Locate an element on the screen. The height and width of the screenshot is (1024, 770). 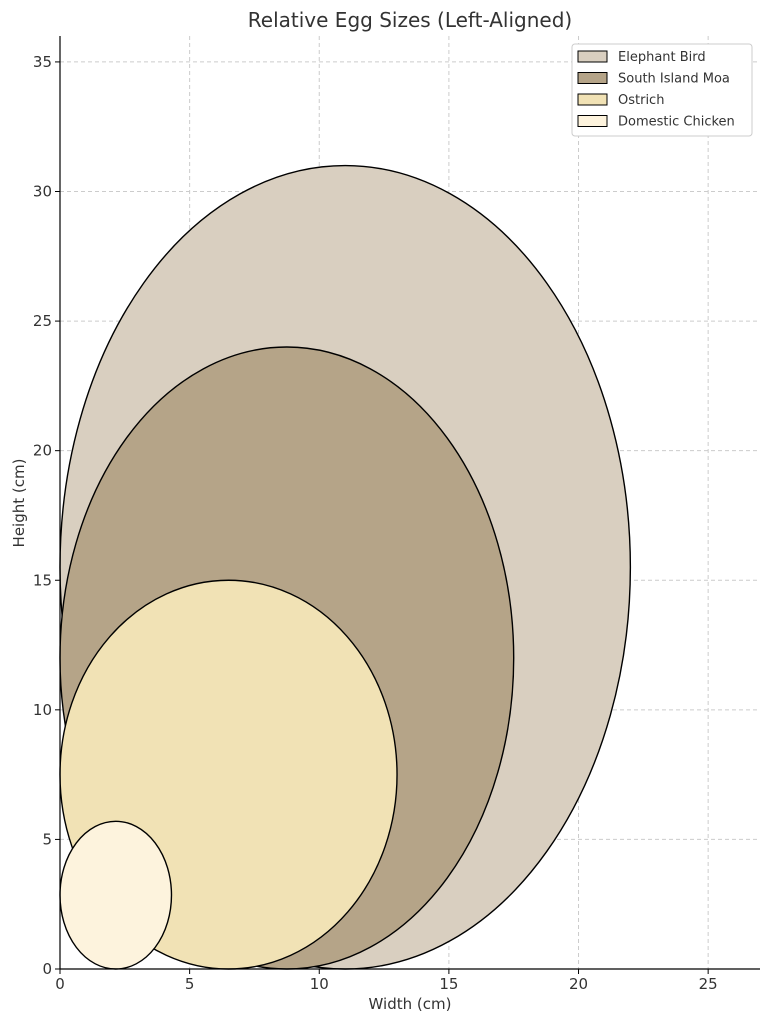
legend-label: Domestic Chicken is located at coordinates (676, 122).